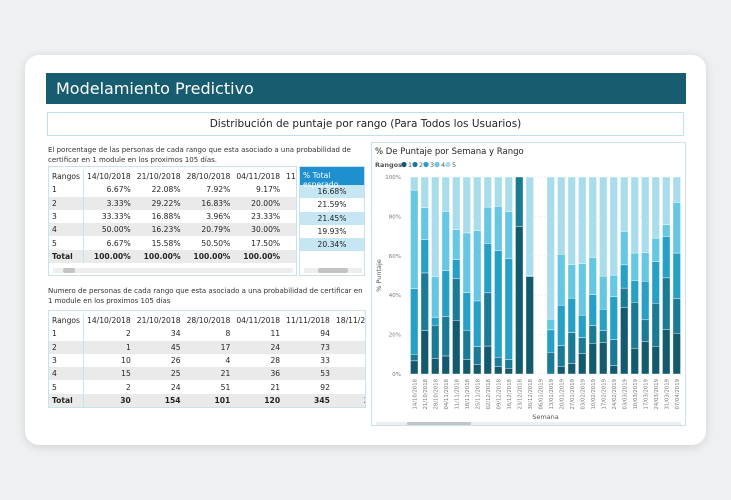 The image size is (731, 500). Describe the element at coordinates (528, 423) in the screenshot. I see `chart-scrollbar-track` at that location.